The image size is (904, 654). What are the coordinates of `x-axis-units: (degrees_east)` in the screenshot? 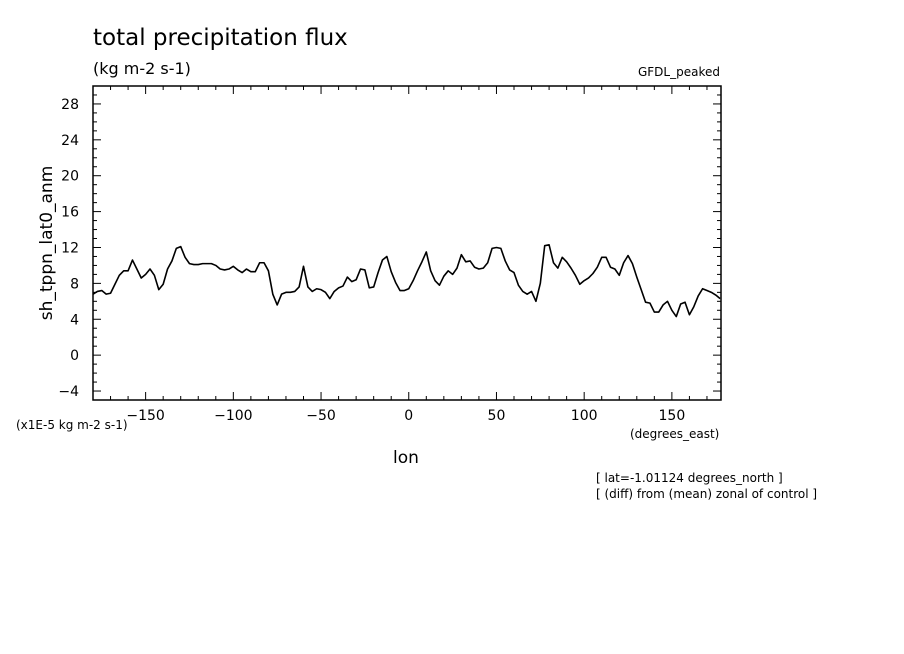 It's located at (674, 434).